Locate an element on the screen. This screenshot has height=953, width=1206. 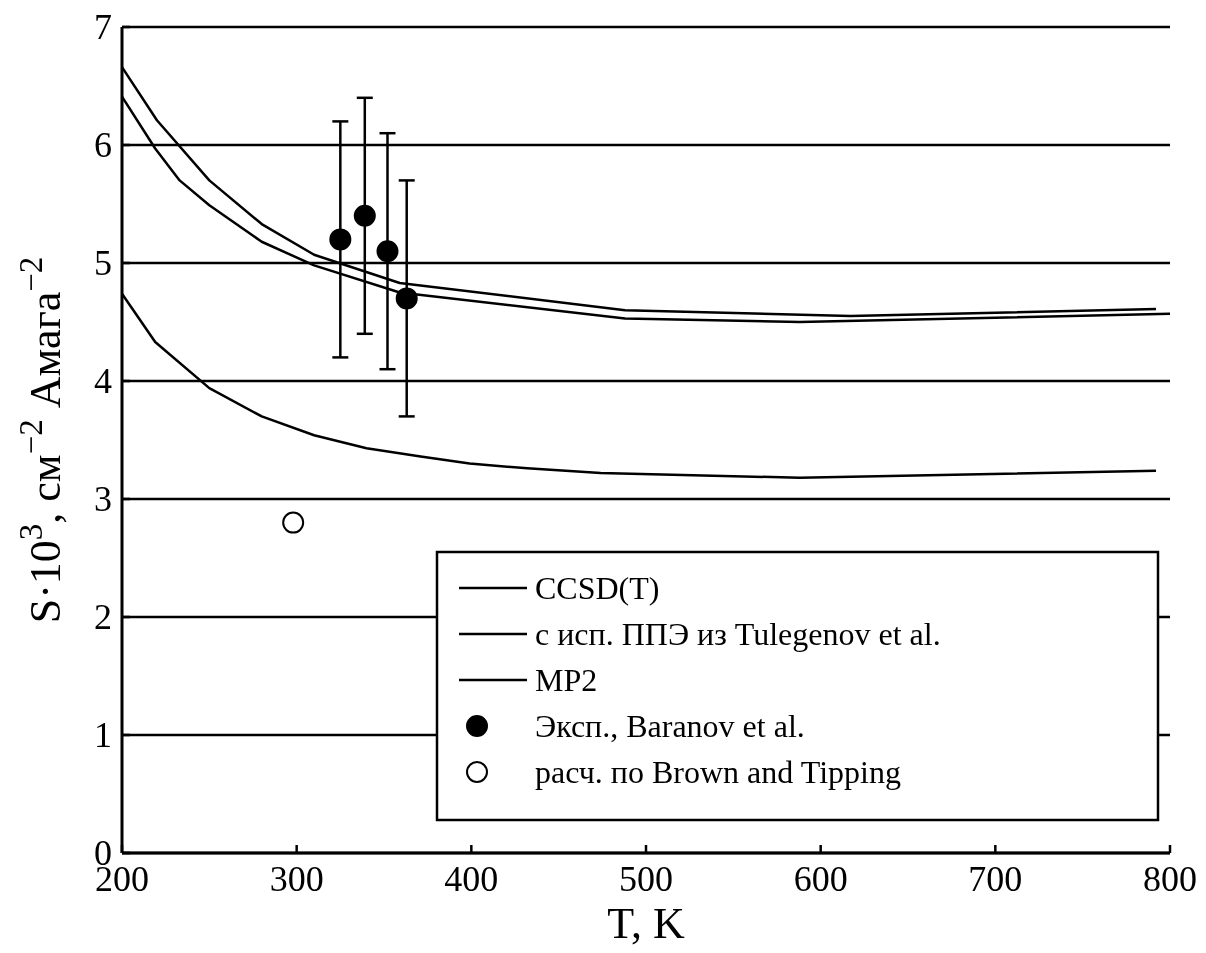
y-tick-label: 1 is located at coordinates (103, 735).